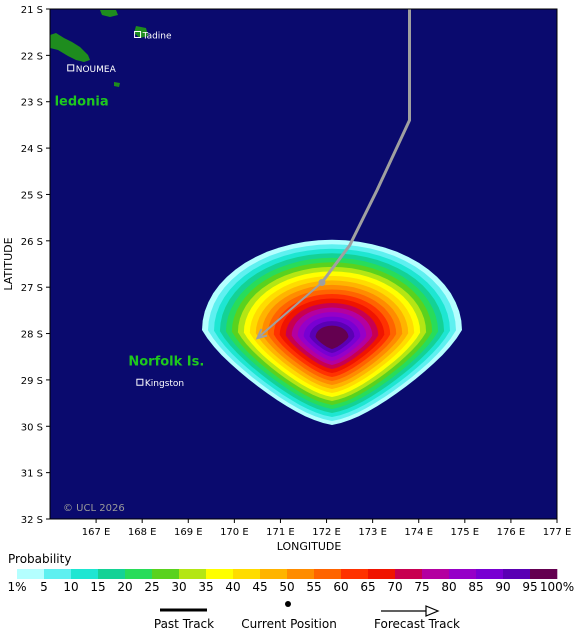 This screenshot has height=639, width=580. What do you see at coordinates (178, 587) in the screenshot?
I see `legend-label: 30` at bounding box center [178, 587].